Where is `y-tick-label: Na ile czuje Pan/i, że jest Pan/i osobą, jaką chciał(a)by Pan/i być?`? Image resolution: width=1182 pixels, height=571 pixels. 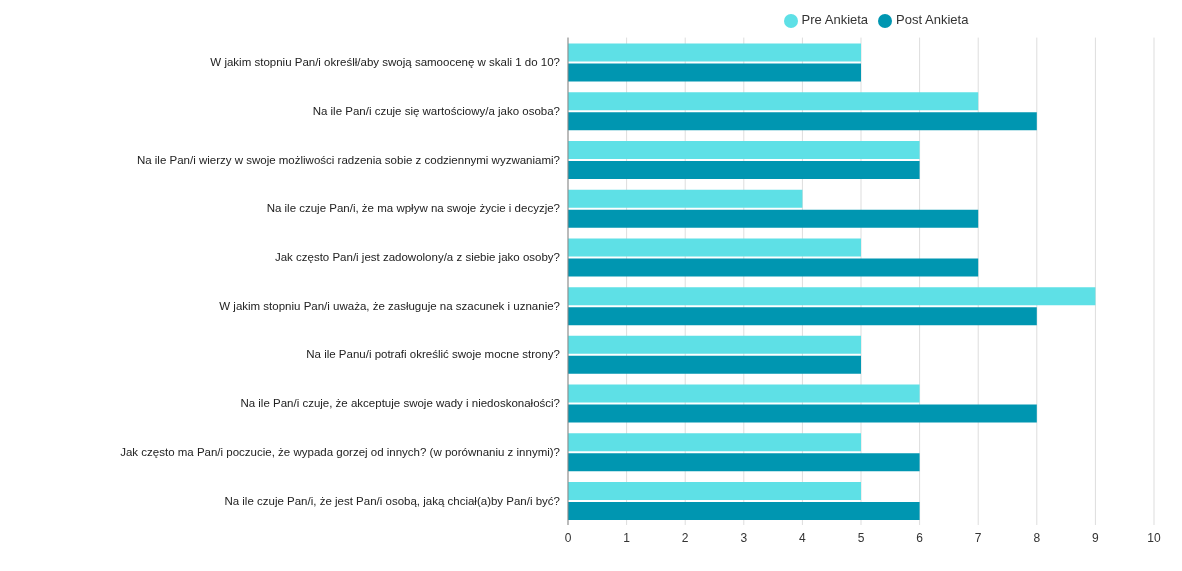
y-tick-label: Na ile czuje Pan/i, że jest Pan/i osobą, jaką chciał(a)by Pan/i być? is located at coordinates (392, 500).